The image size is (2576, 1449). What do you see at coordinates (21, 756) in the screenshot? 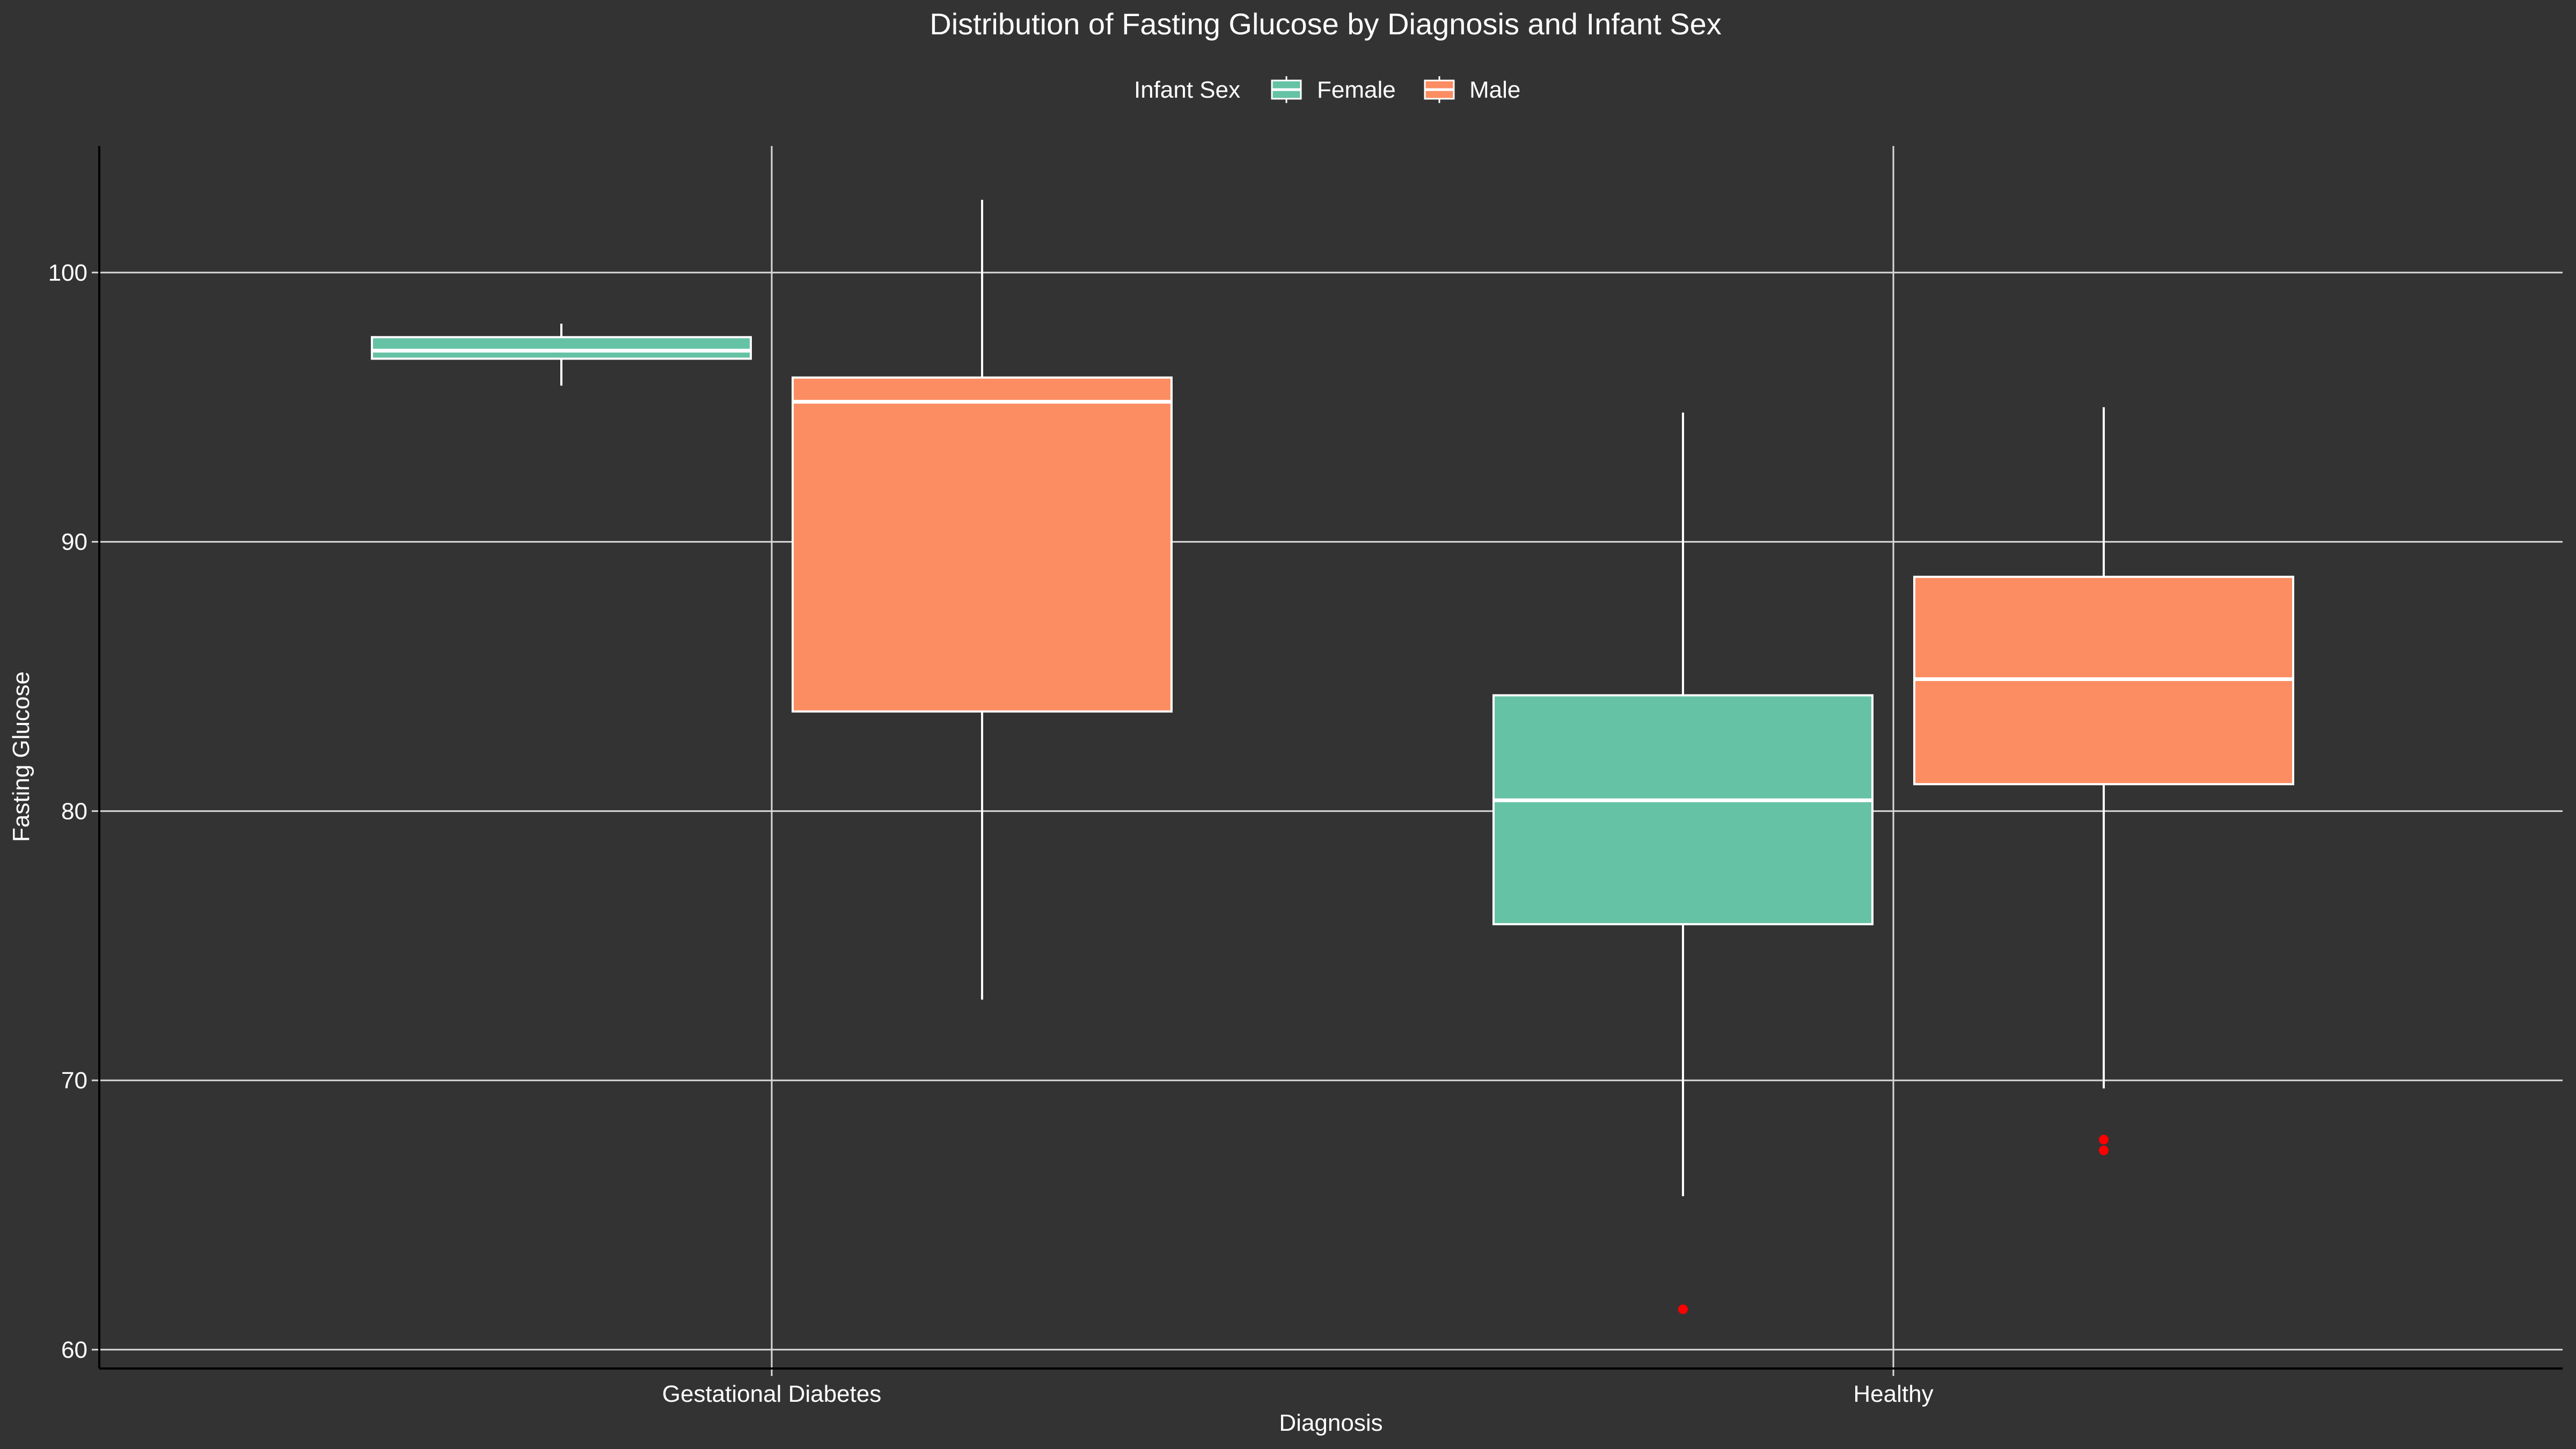
I see `y-axis-title: Fasting Glucose` at bounding box center [21, 756].